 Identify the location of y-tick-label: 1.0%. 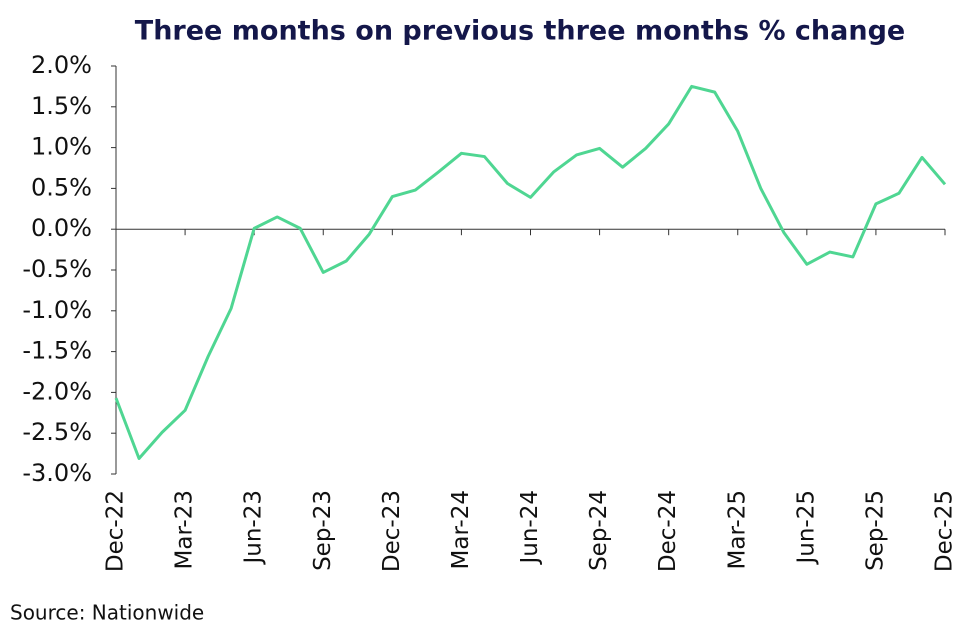
(61, 147).